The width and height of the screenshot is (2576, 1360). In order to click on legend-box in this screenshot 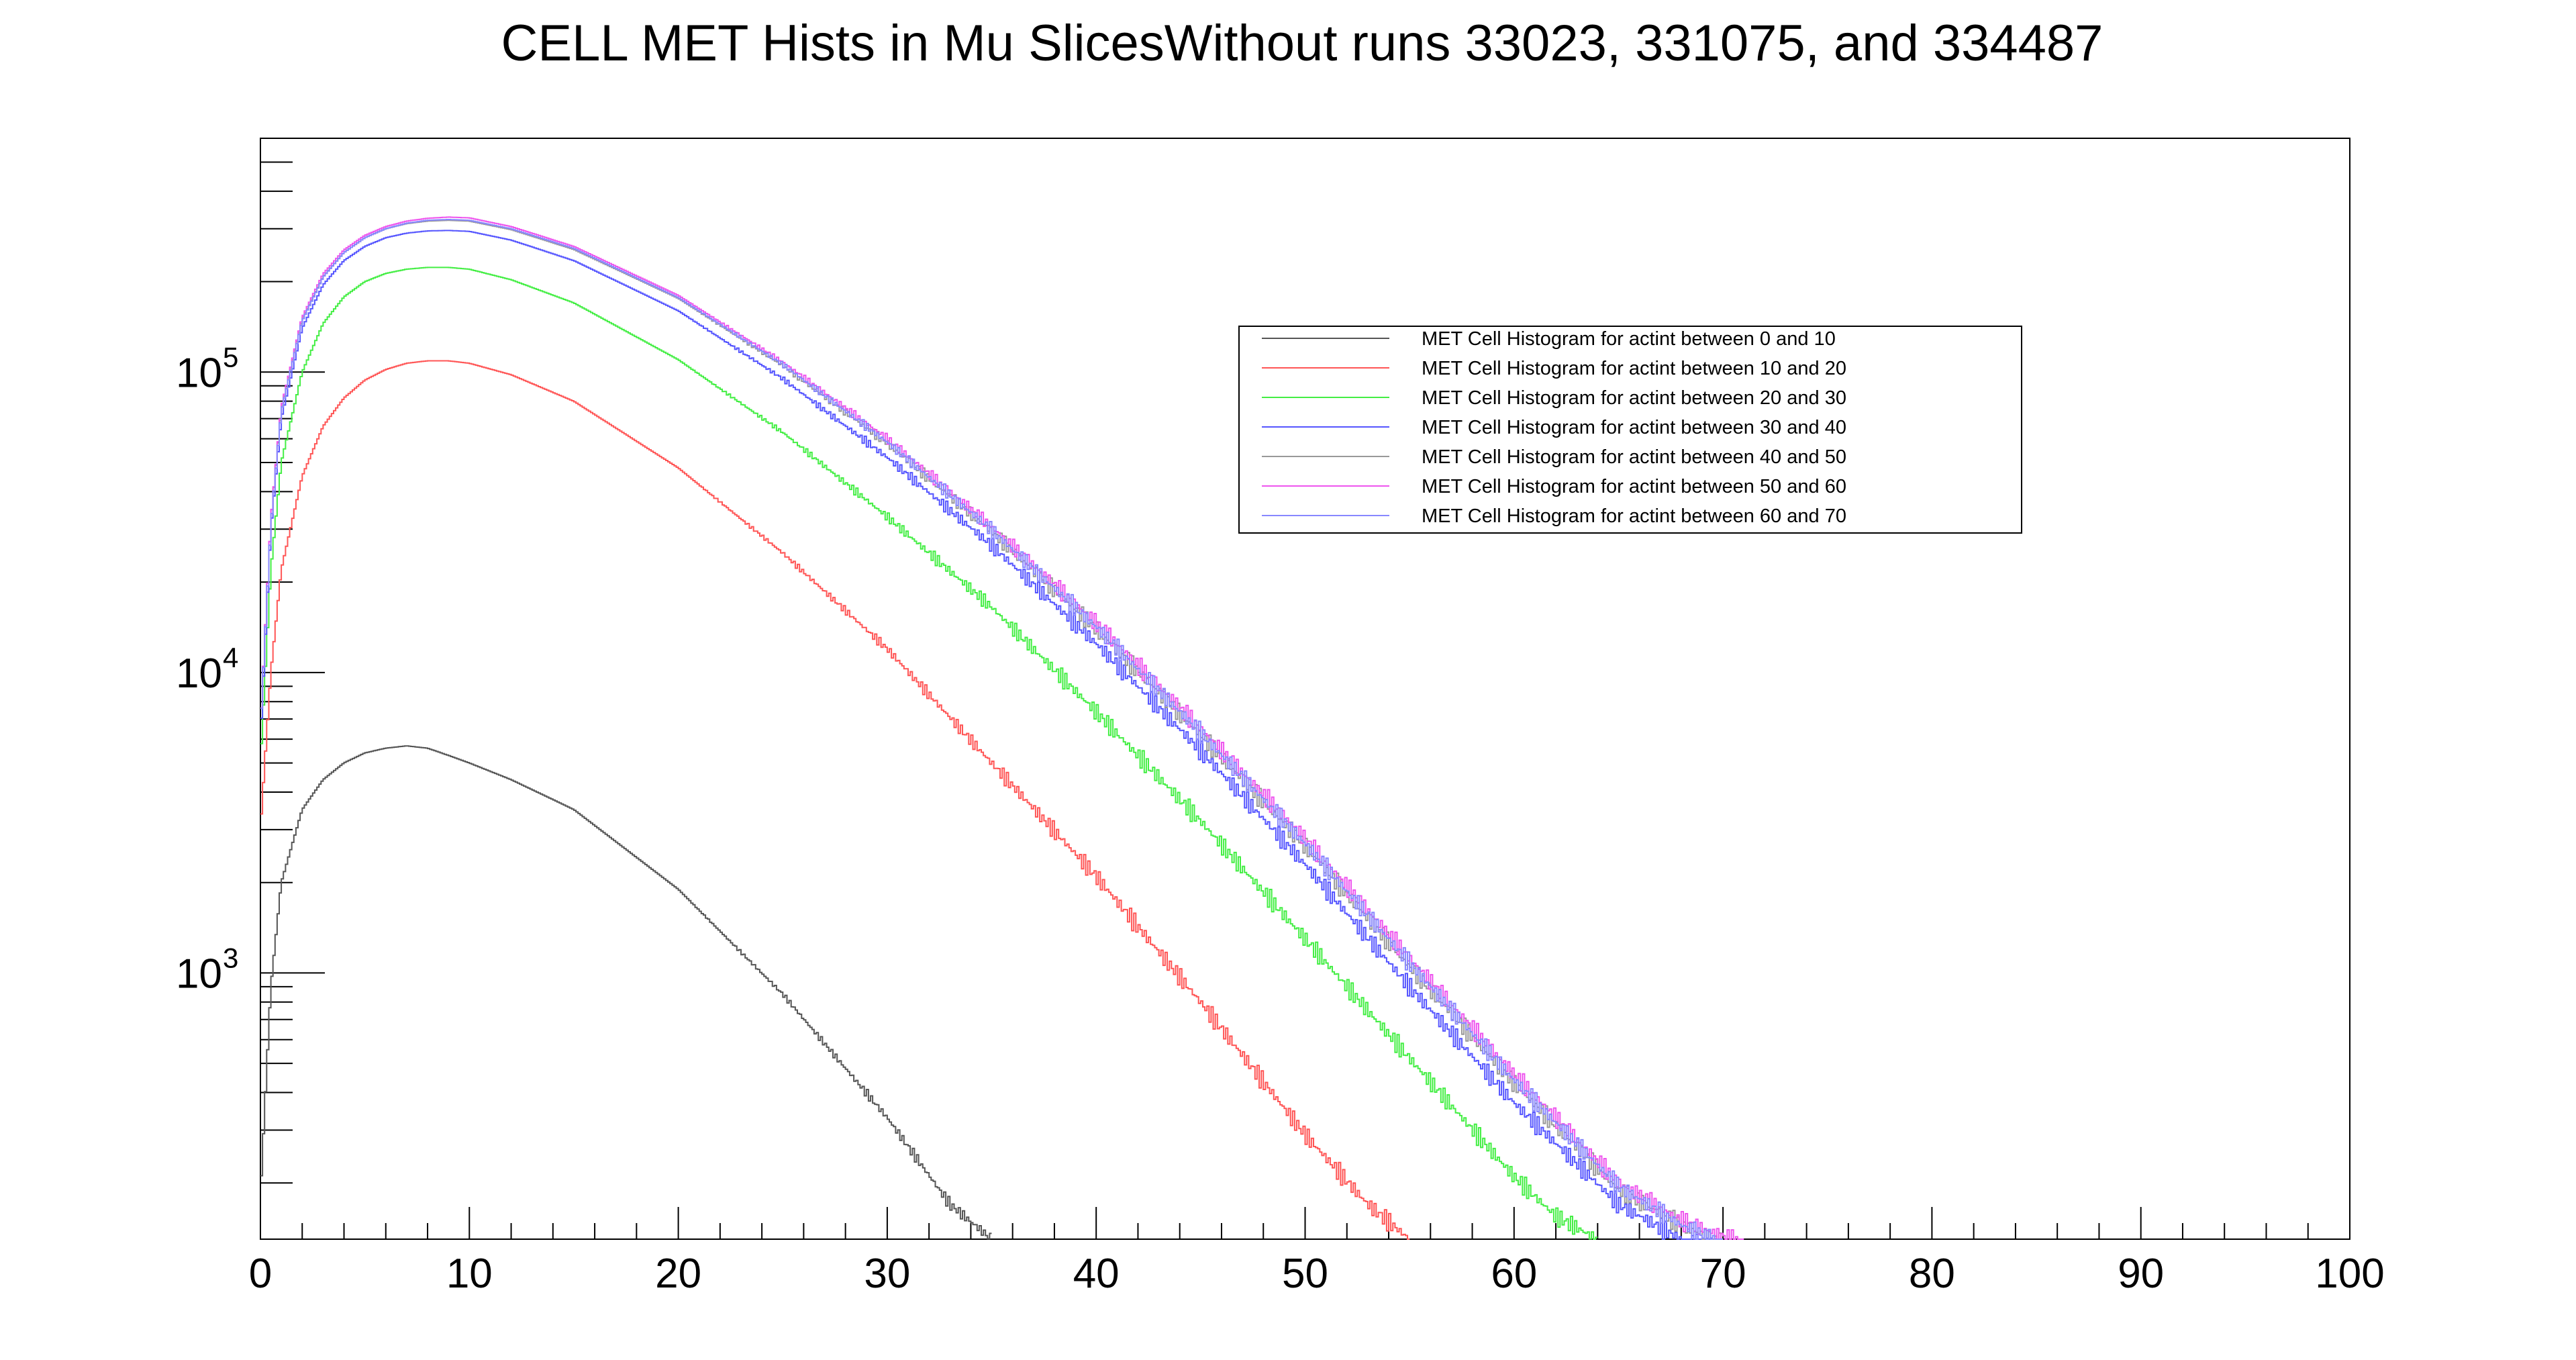, I will do `click(1630, 430)`.